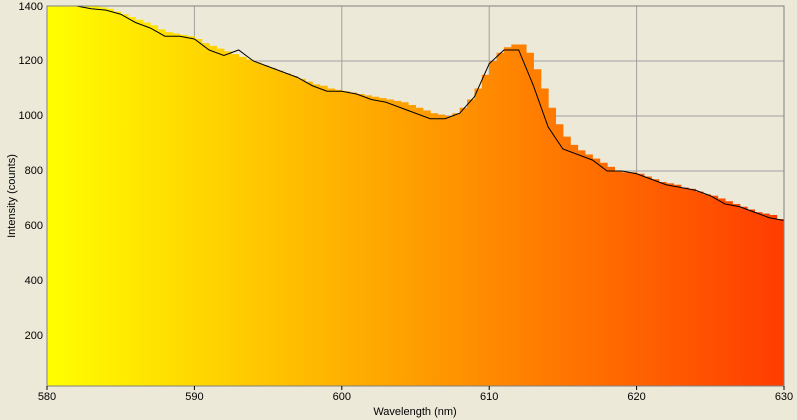  Describe the element at coordinates (342, 397) in the screenshot. I see `x-tick-label: 600` at that location.